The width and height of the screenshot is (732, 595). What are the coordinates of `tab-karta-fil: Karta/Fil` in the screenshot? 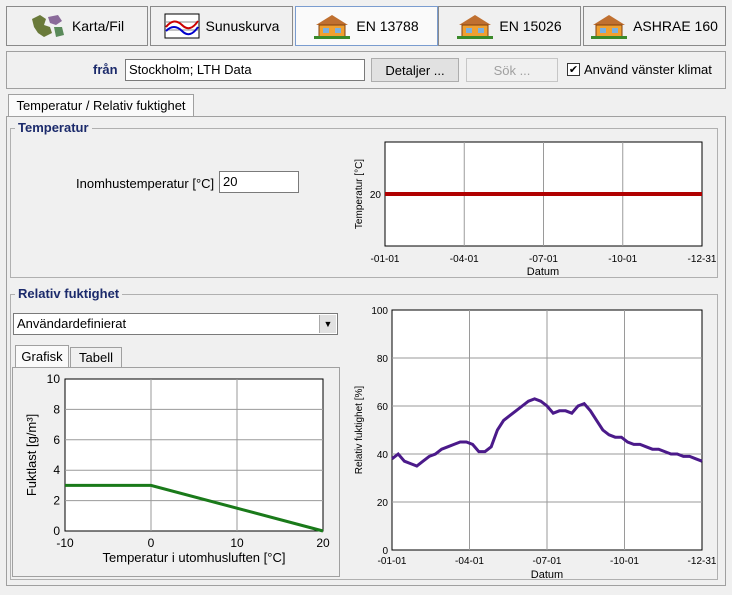 It's located at (77, 26).